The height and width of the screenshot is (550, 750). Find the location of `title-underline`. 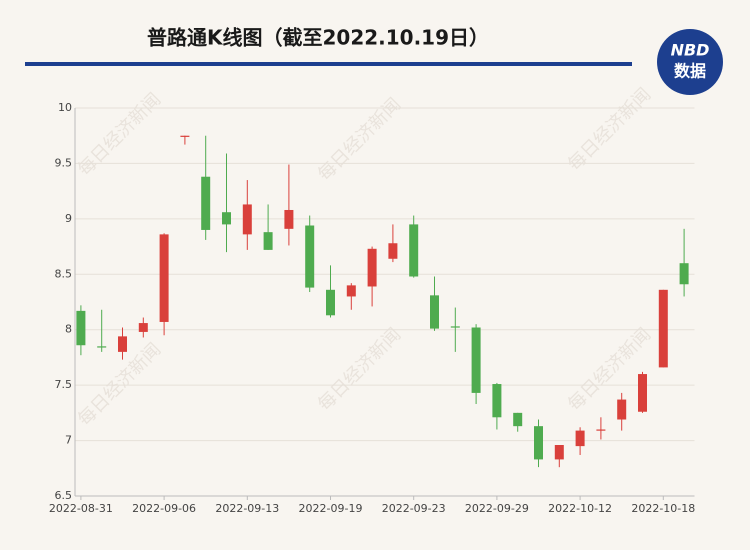

title-underline is located at coordinates (328, 64).